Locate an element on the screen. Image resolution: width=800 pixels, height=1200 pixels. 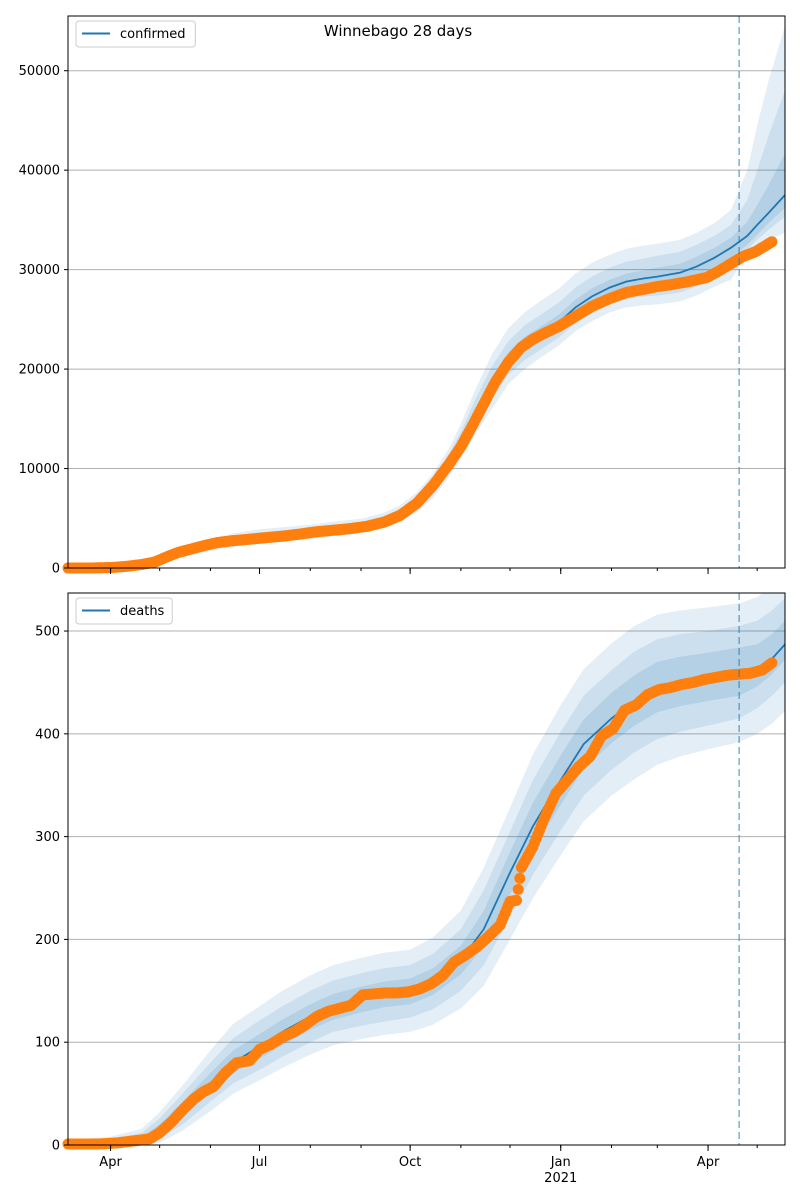
y-tick-label: 200 is located at coordinates (47, 940).